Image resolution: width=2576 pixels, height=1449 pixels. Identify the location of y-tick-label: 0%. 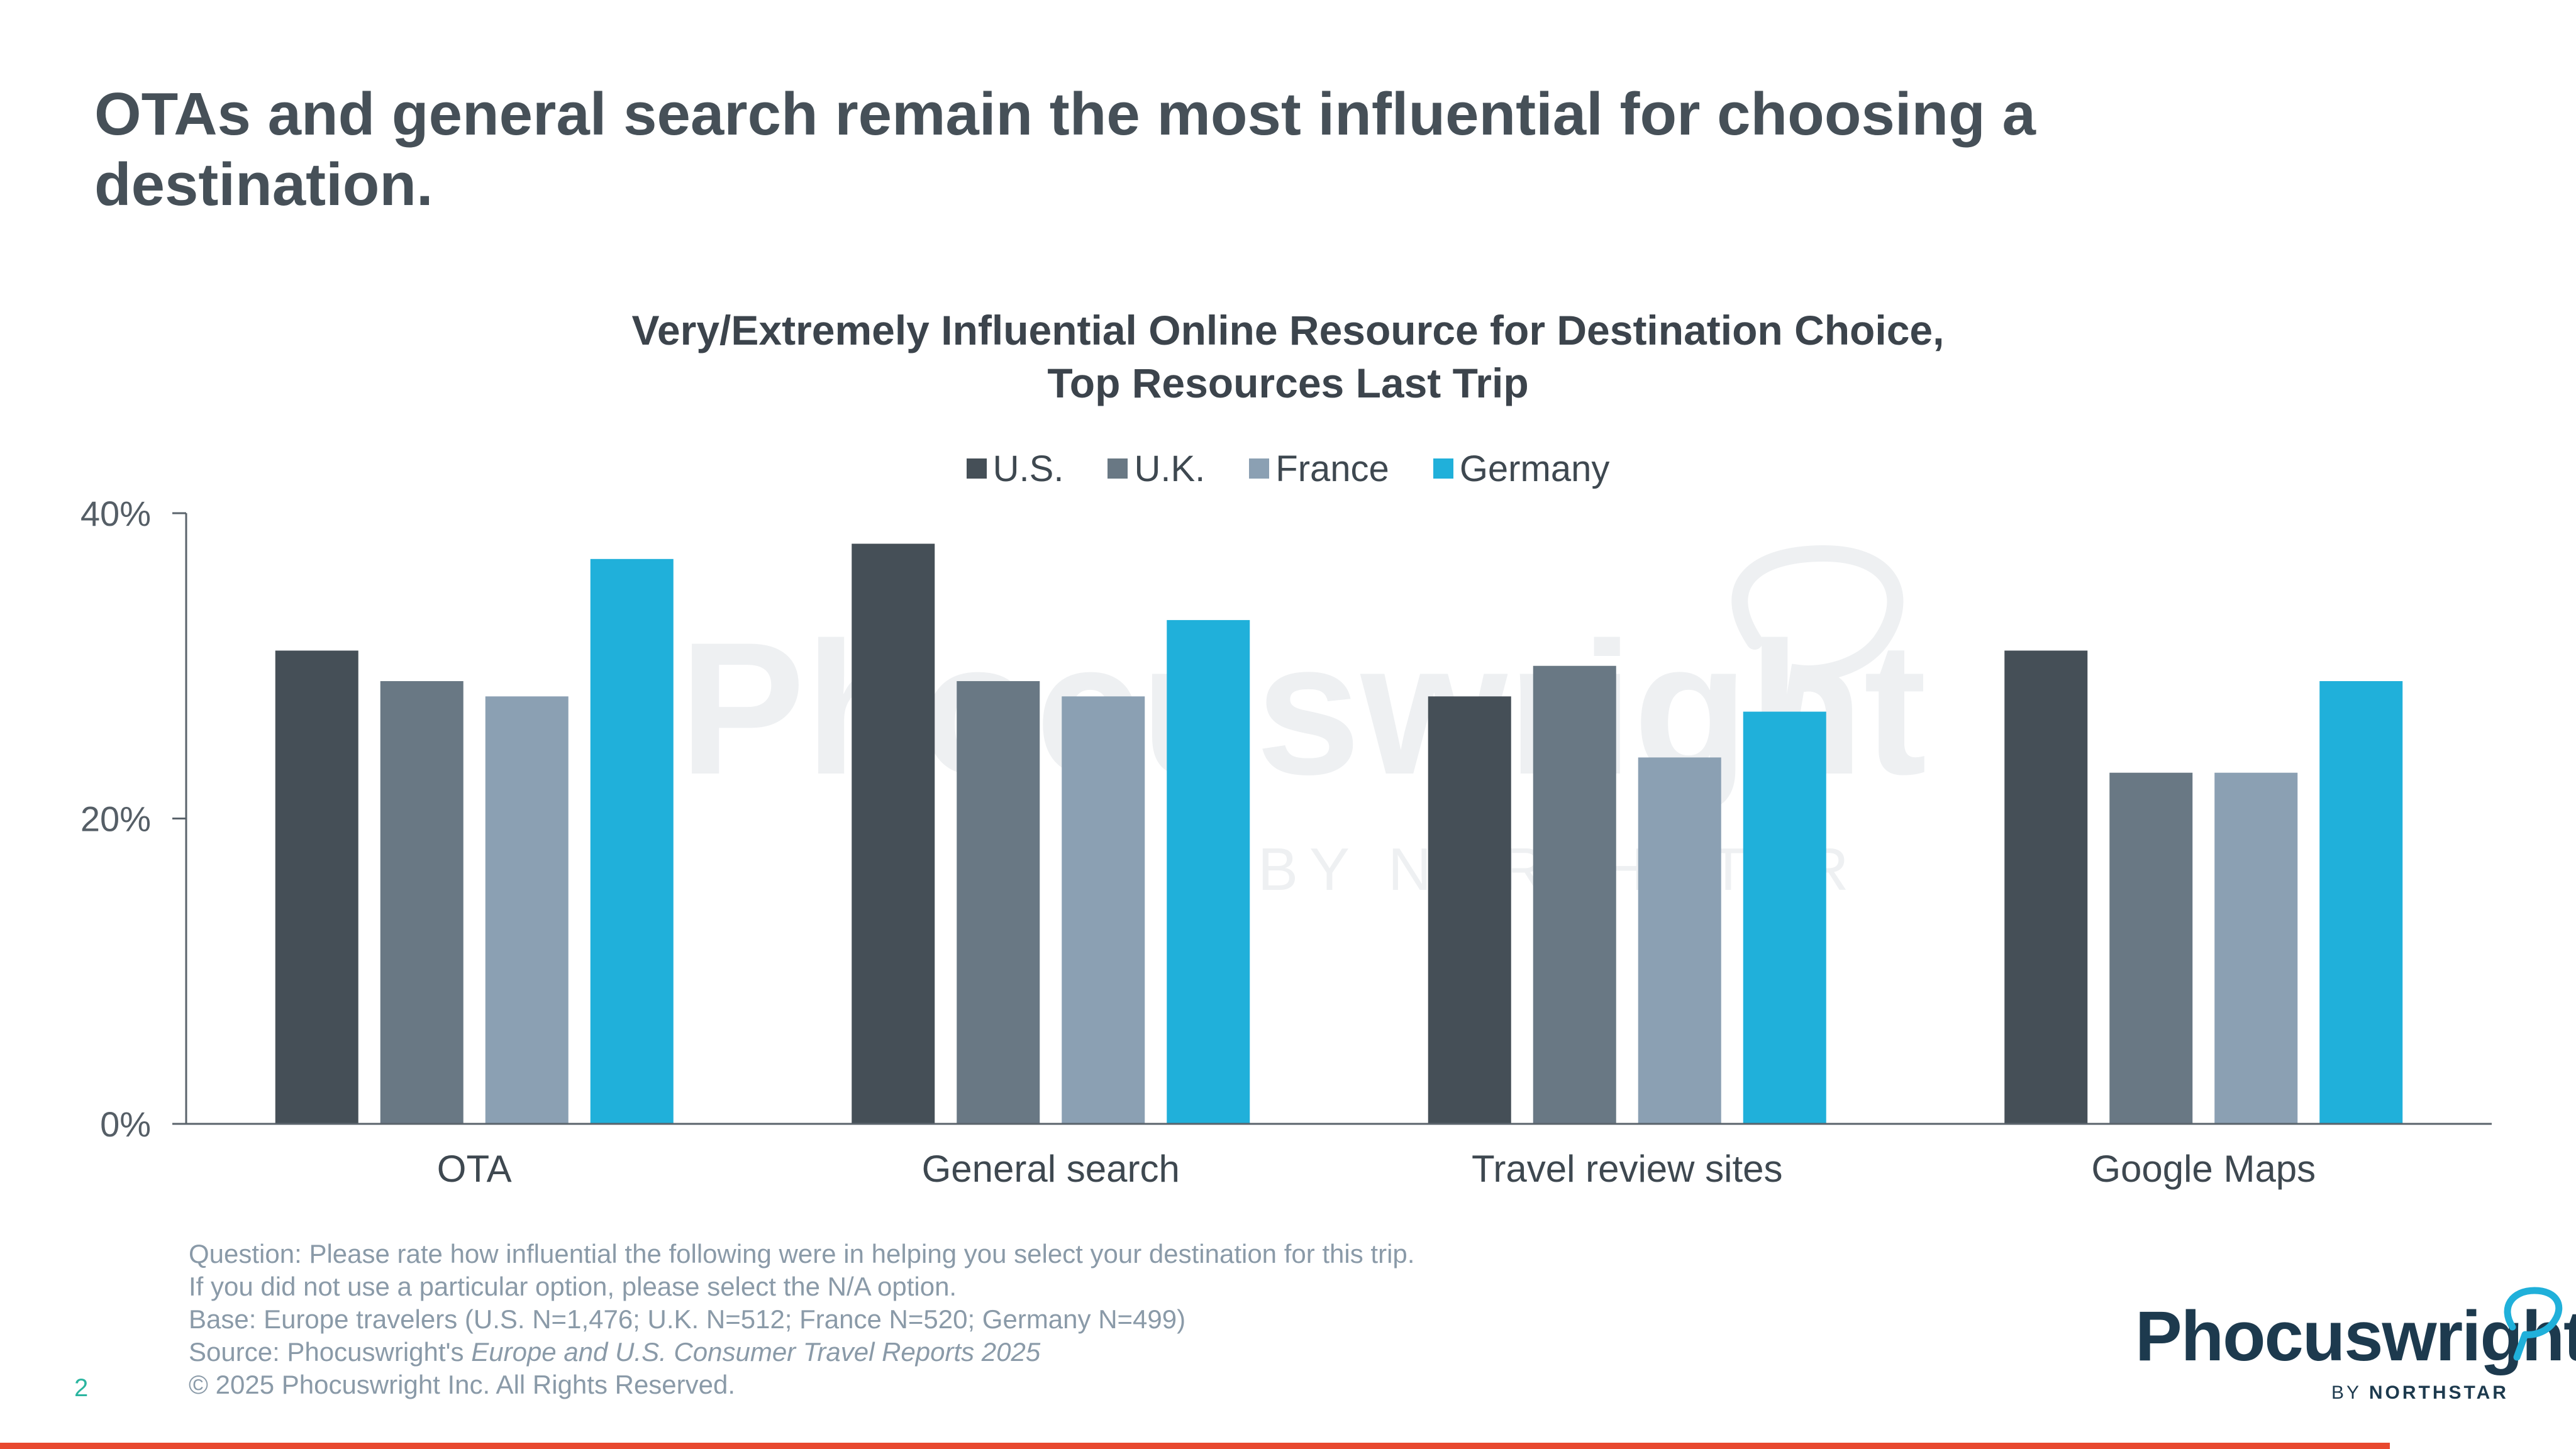
(125, 1124).